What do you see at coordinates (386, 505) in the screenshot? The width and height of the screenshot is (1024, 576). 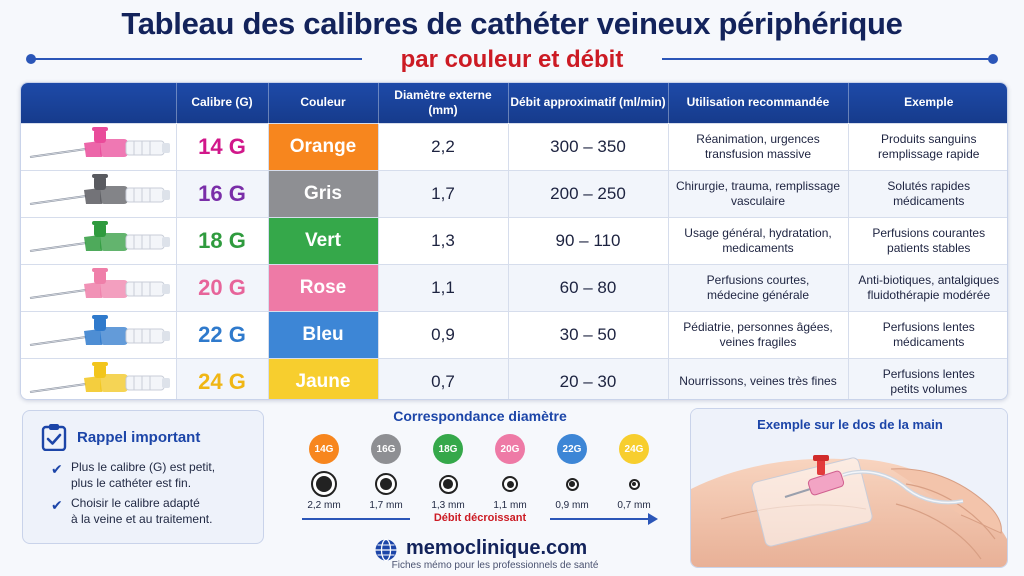 I see `diameter-mm-label: 1,7 mm` at bounding box center [386, 505].